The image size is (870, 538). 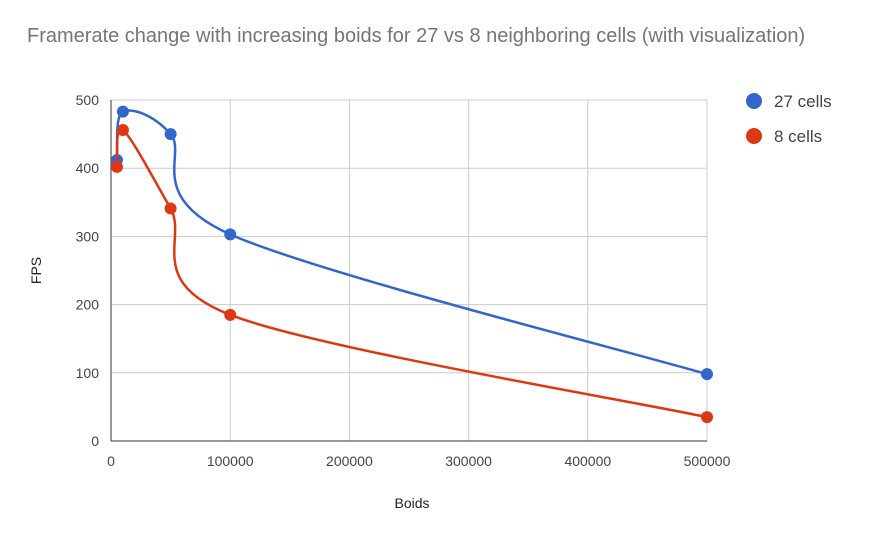 I want to click on x-tick-label: 0, so click(x=111, y=461).